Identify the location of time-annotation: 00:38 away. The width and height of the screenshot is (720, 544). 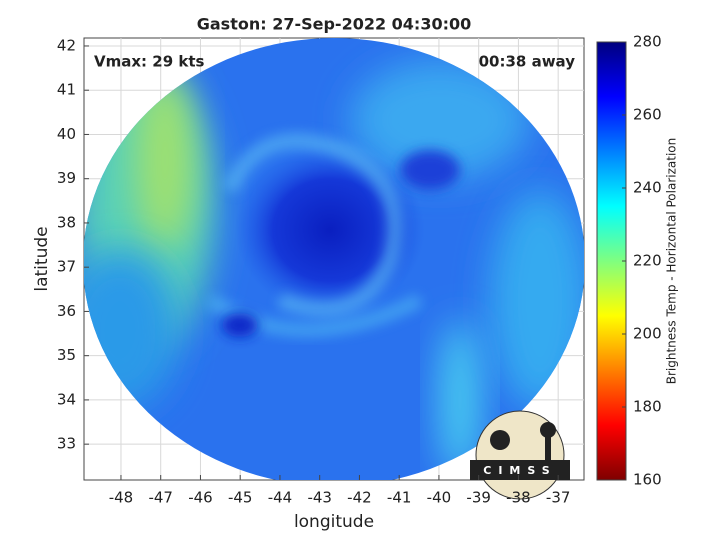
(527, 62).